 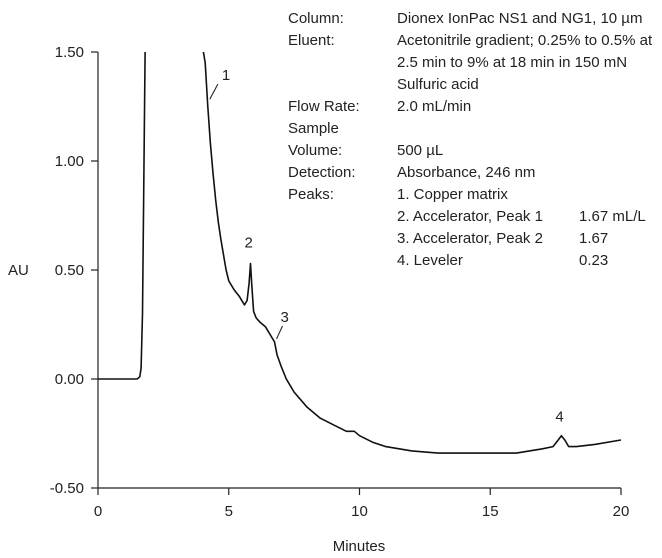 I want to click on volume-label: Volume:, so click(x=315, y=150).